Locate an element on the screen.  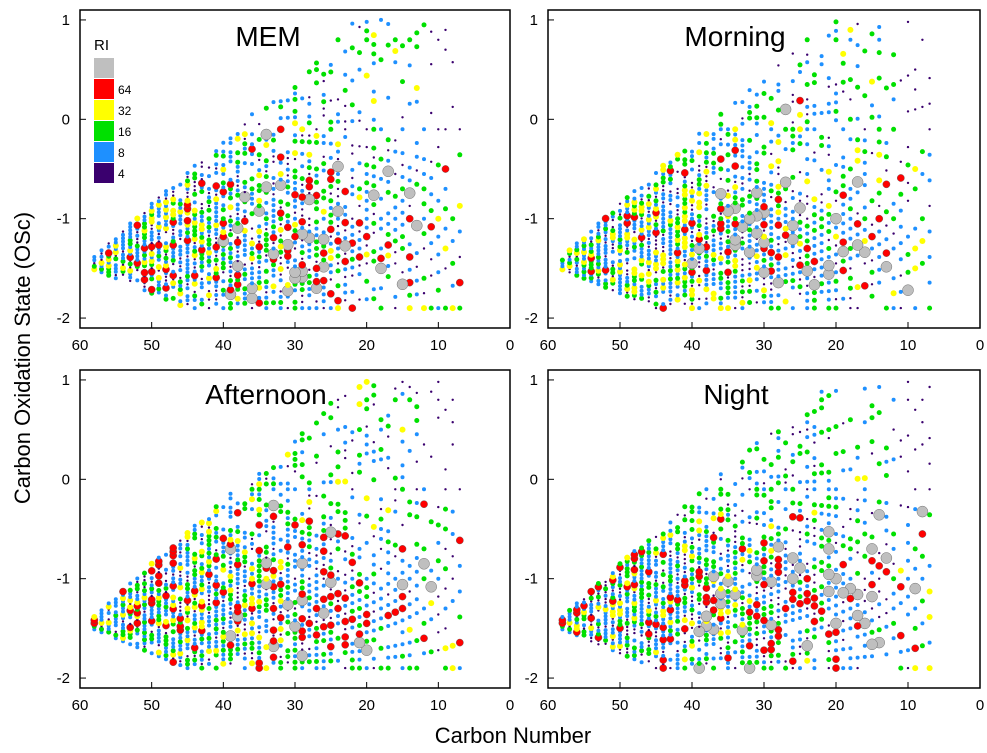
x-tick-label: 30 is located at coordinates (295, 345).